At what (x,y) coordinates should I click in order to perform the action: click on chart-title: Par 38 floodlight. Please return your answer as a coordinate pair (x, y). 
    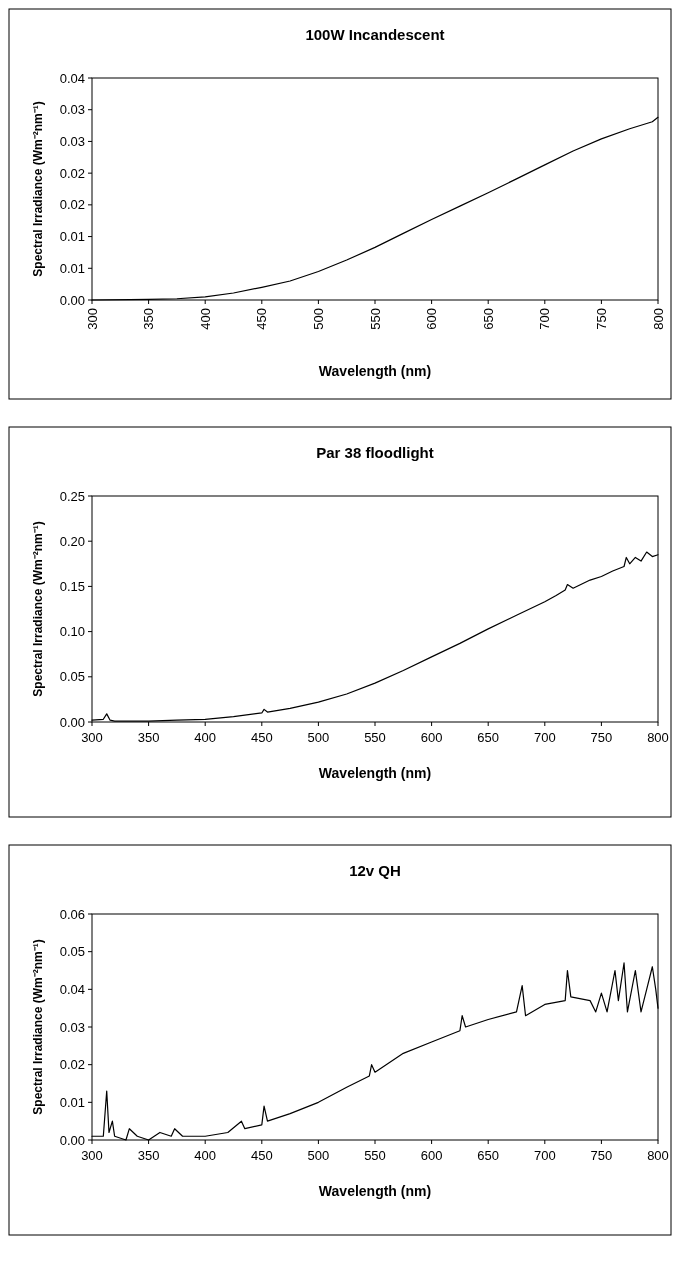
    Looking at the image, I should click on (375, 452).